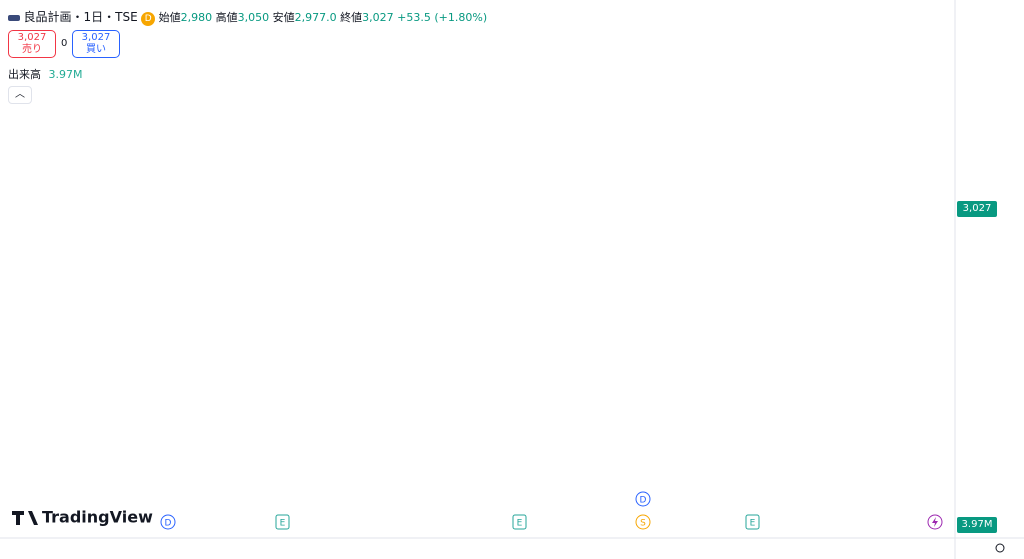 This screenshot has height=559, width=1024. Describe the element at coordinates (315, 17) in the screenshot. I see `ohlc-value: 2,977.0` at that location.